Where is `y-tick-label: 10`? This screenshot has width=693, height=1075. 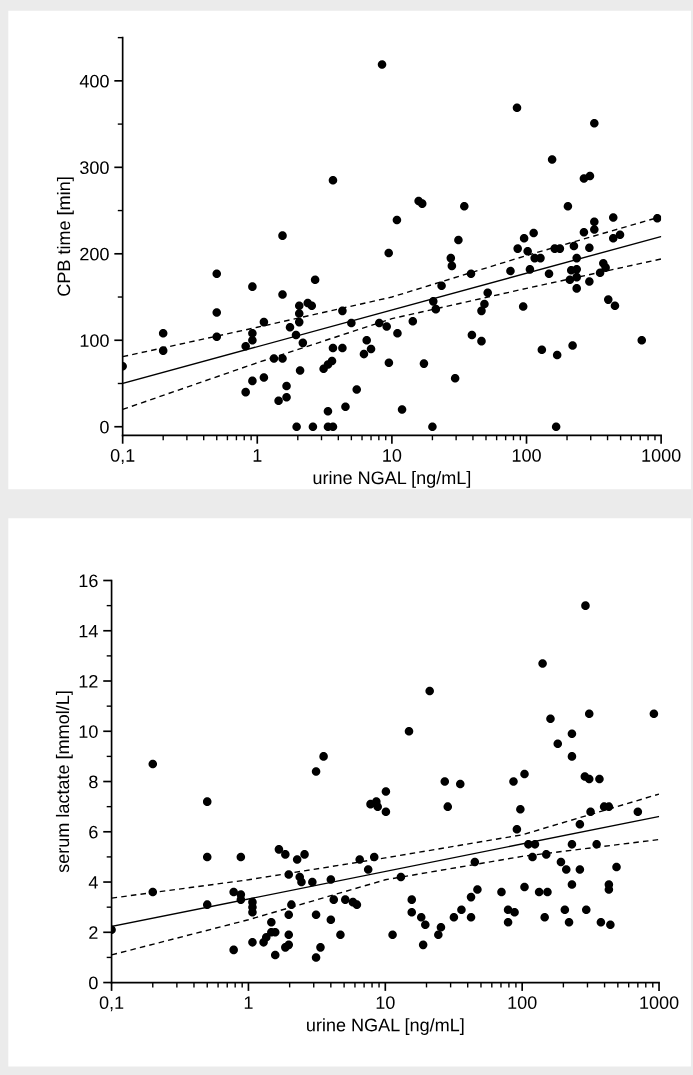 y-tick-label: 10 is located at coordinates (88, 731).